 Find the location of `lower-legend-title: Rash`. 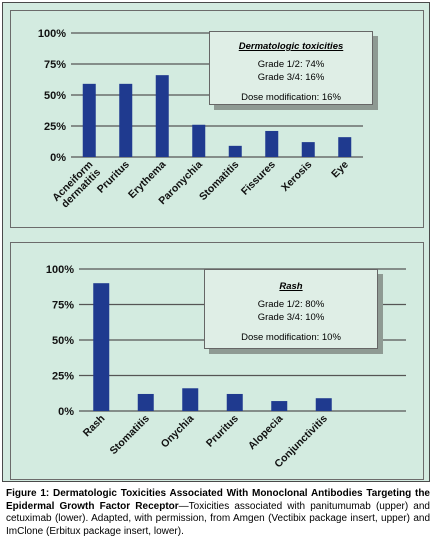

lower-legend-title: Rash is located at coordinates (291, 286).